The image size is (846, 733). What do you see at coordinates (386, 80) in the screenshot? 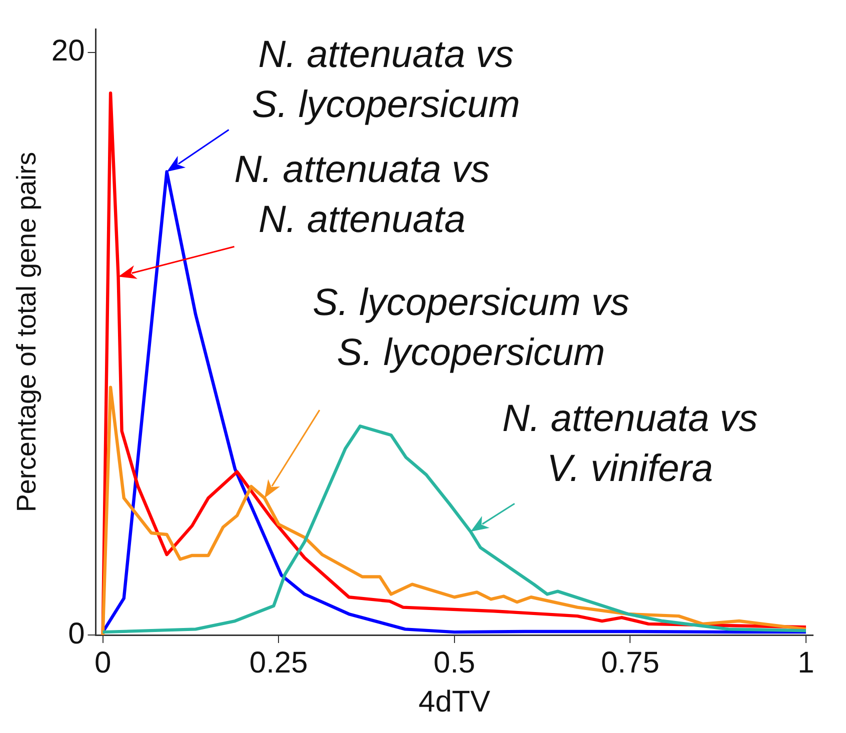
I see `annotation: N. attenuata vs S. lycopersicum` at bounding box center [386, 80].